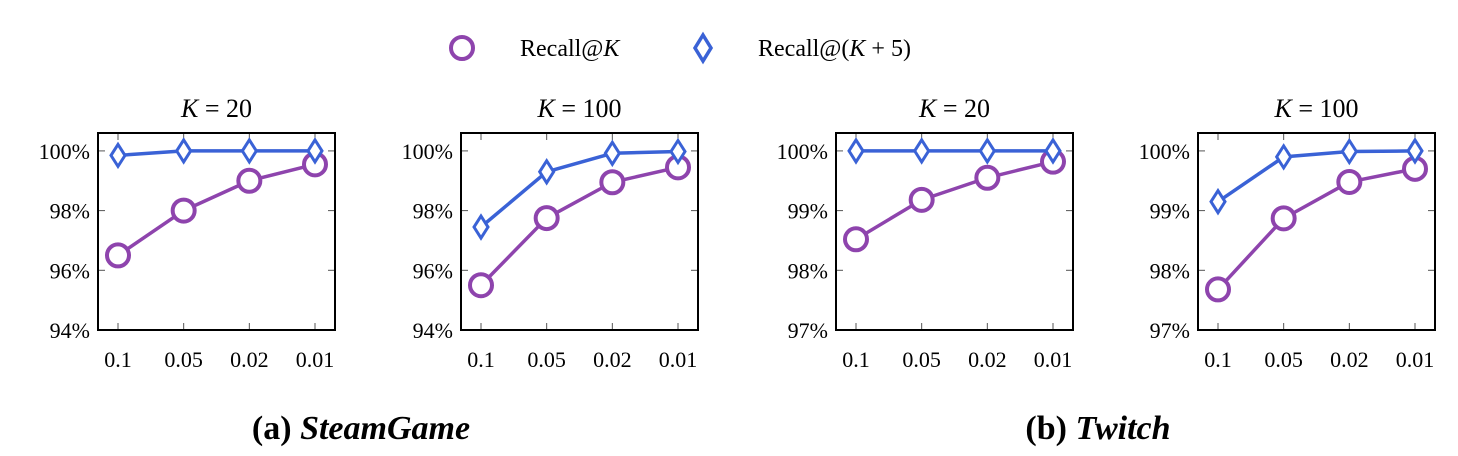  Describe the element at coordinates (361, 428) in the screenshot. I see `caption-steamgame: (a) SteamGame` at that location.